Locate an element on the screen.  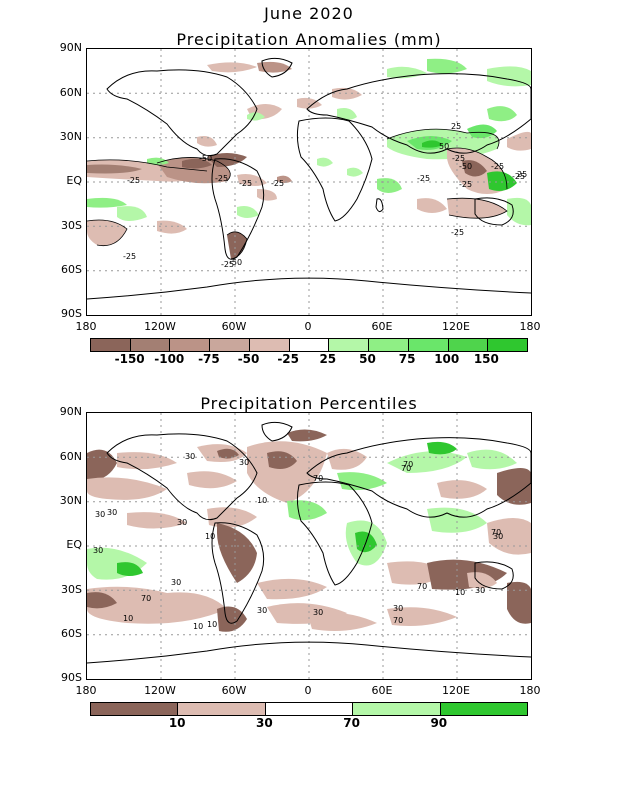
panel2-title: Precipitation Percentiles is located at coordinates (309, 403).